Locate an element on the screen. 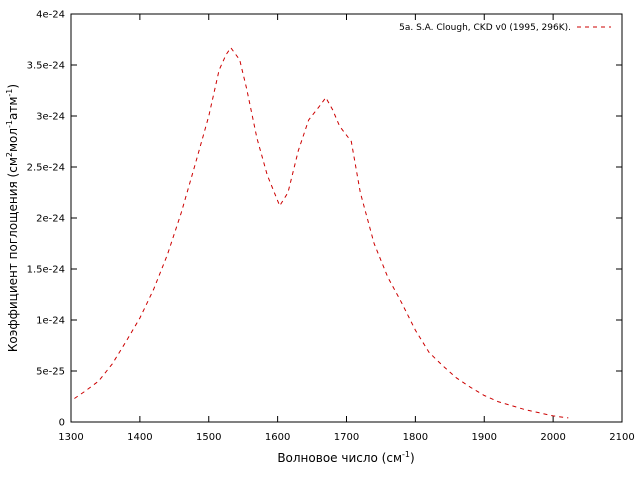  legend-label: 5a. S.A. Clough, CKD v0 (1995, 296K). is located at coordinates (485, 28).